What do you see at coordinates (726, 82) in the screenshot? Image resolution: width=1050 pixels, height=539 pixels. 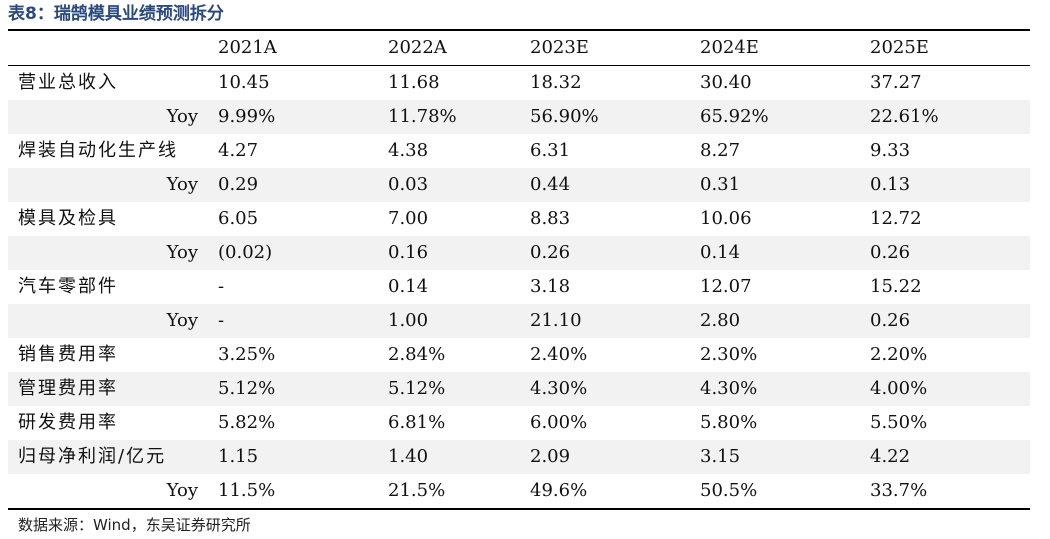 I see `table-cell: 30.40` at bounding box center [726, 82].